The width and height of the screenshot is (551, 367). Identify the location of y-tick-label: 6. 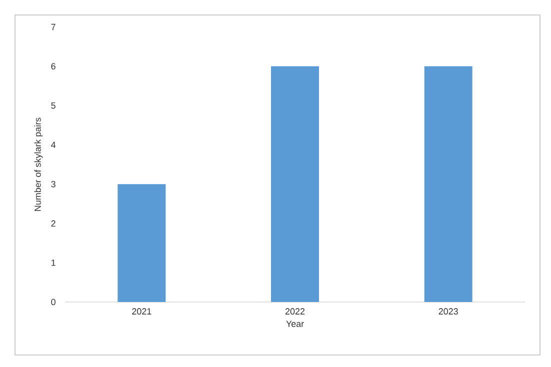
(53, 66).